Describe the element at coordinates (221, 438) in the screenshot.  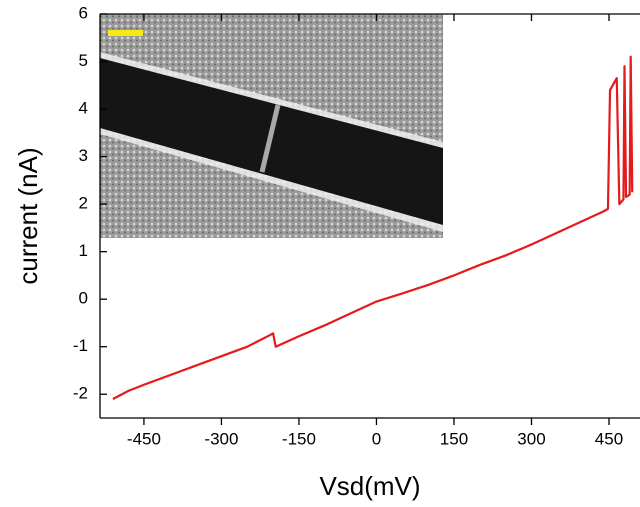
I see `x-tick-label: -300` at that location.